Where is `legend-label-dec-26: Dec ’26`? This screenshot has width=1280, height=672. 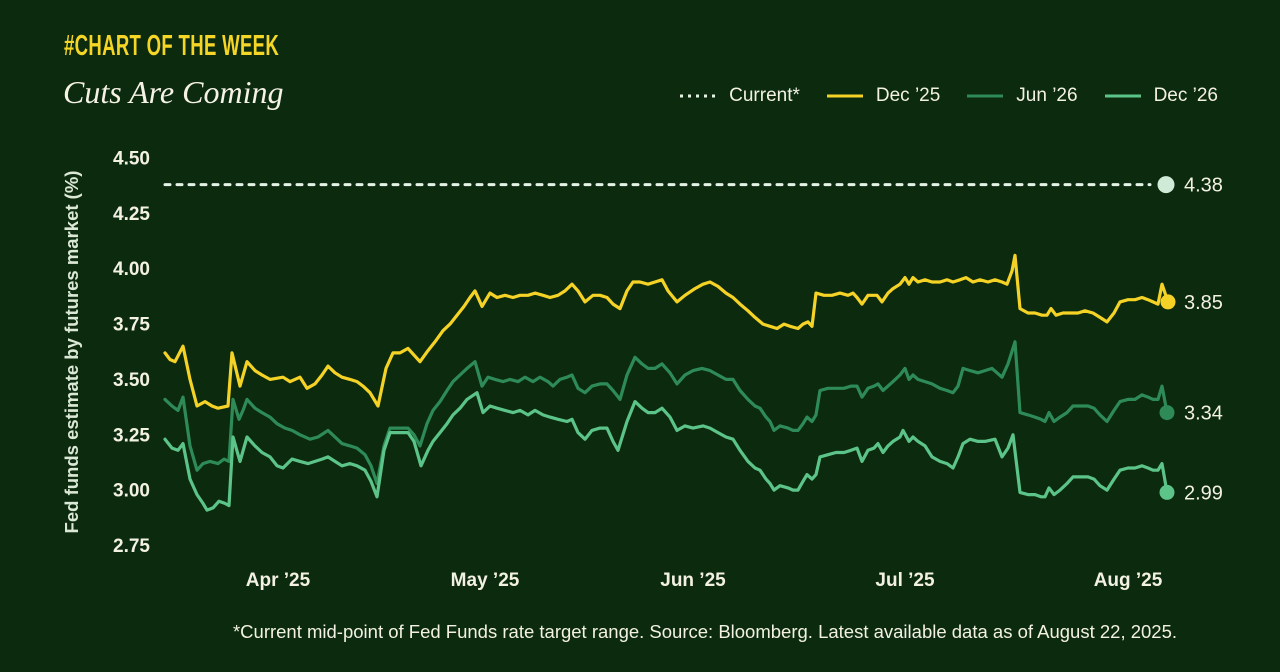
legend-label-dec-26: Dec ’26 is located at coordinates (1185, 95).